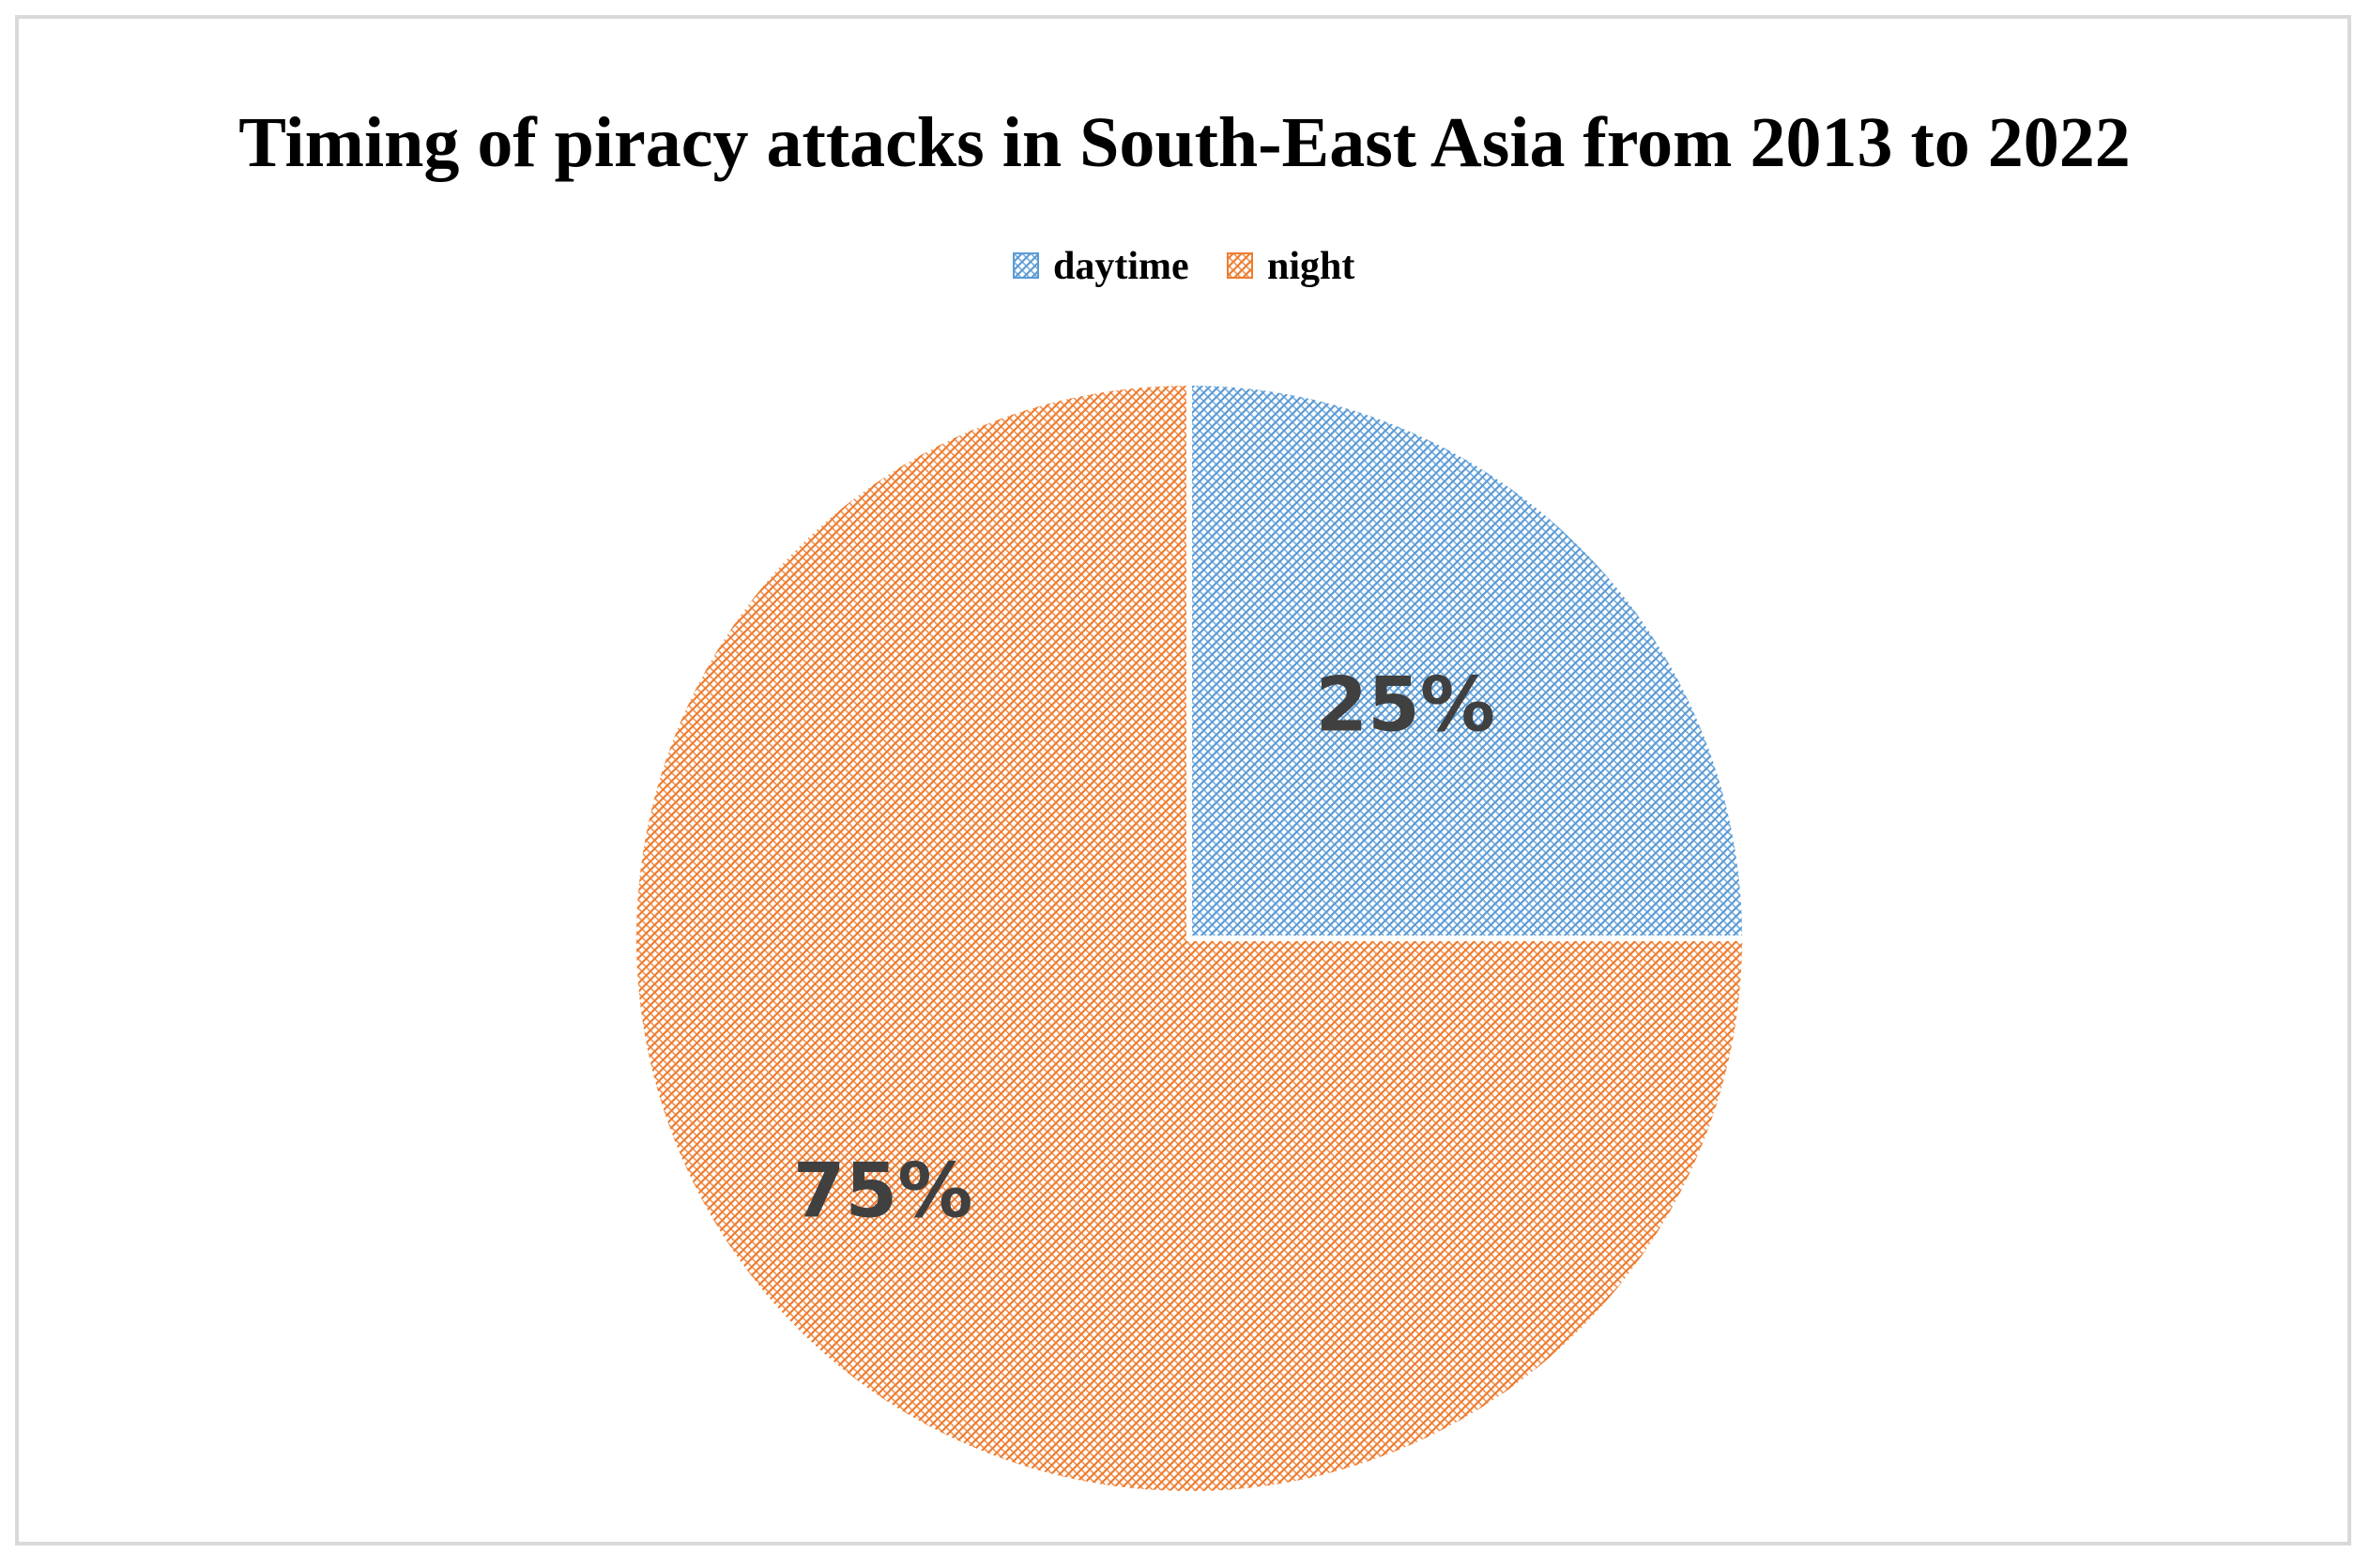  Describe the element at coordinates (1404, 705) in the screenshot. I see `data-label-daytime: 25%` at that location.